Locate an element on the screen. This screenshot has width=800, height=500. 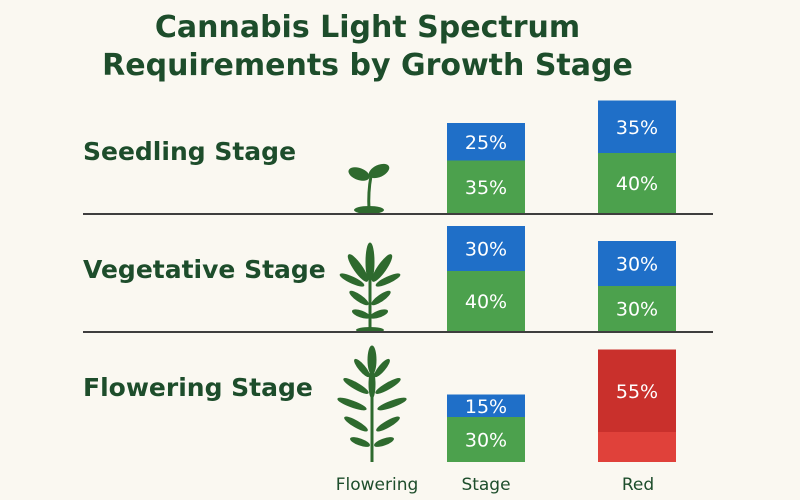
bar-segment-seedling-stage-stage-blue is located at coordinates (486, 142).